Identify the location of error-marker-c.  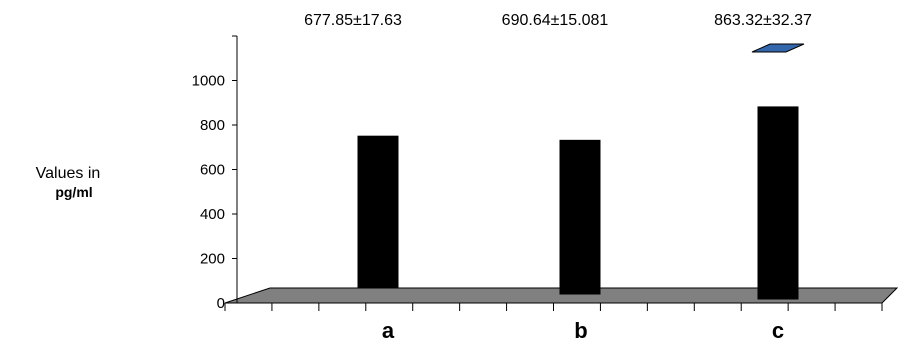
(778, 48).